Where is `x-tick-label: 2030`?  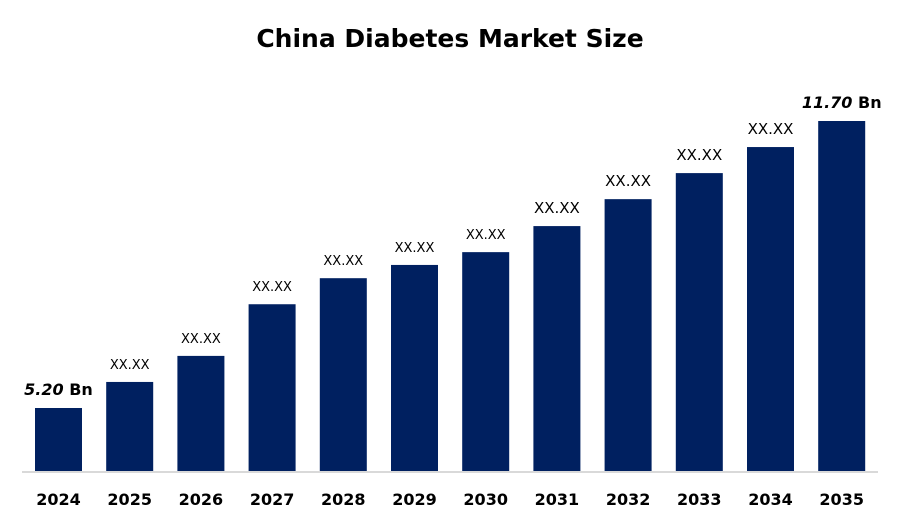
x-tick-label: 2030 is located at coordinates (485, 499).